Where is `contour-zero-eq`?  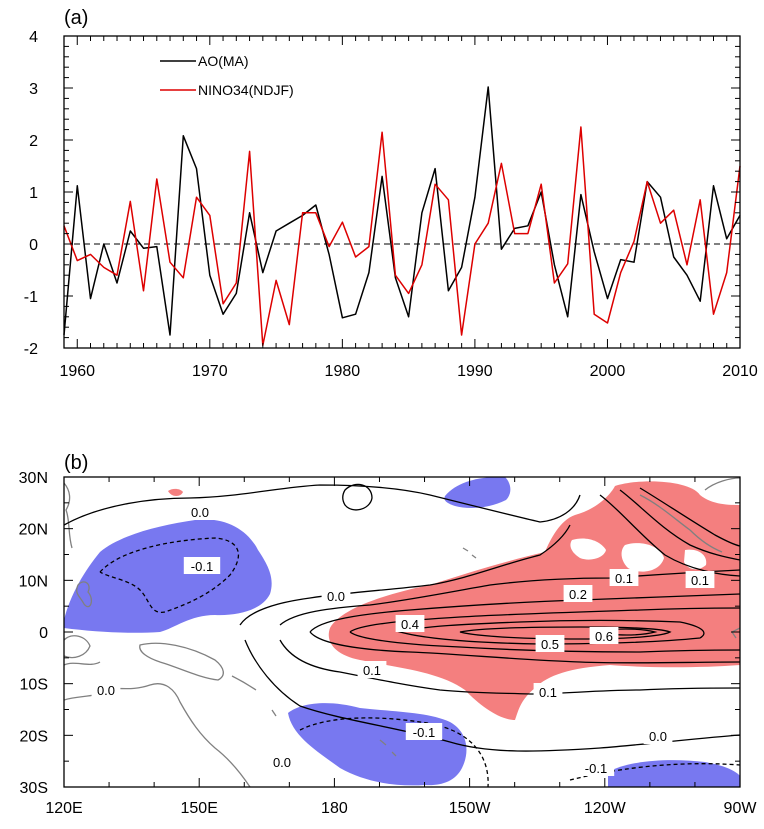
contour-zero-eq is located at coordinates (405, 575).